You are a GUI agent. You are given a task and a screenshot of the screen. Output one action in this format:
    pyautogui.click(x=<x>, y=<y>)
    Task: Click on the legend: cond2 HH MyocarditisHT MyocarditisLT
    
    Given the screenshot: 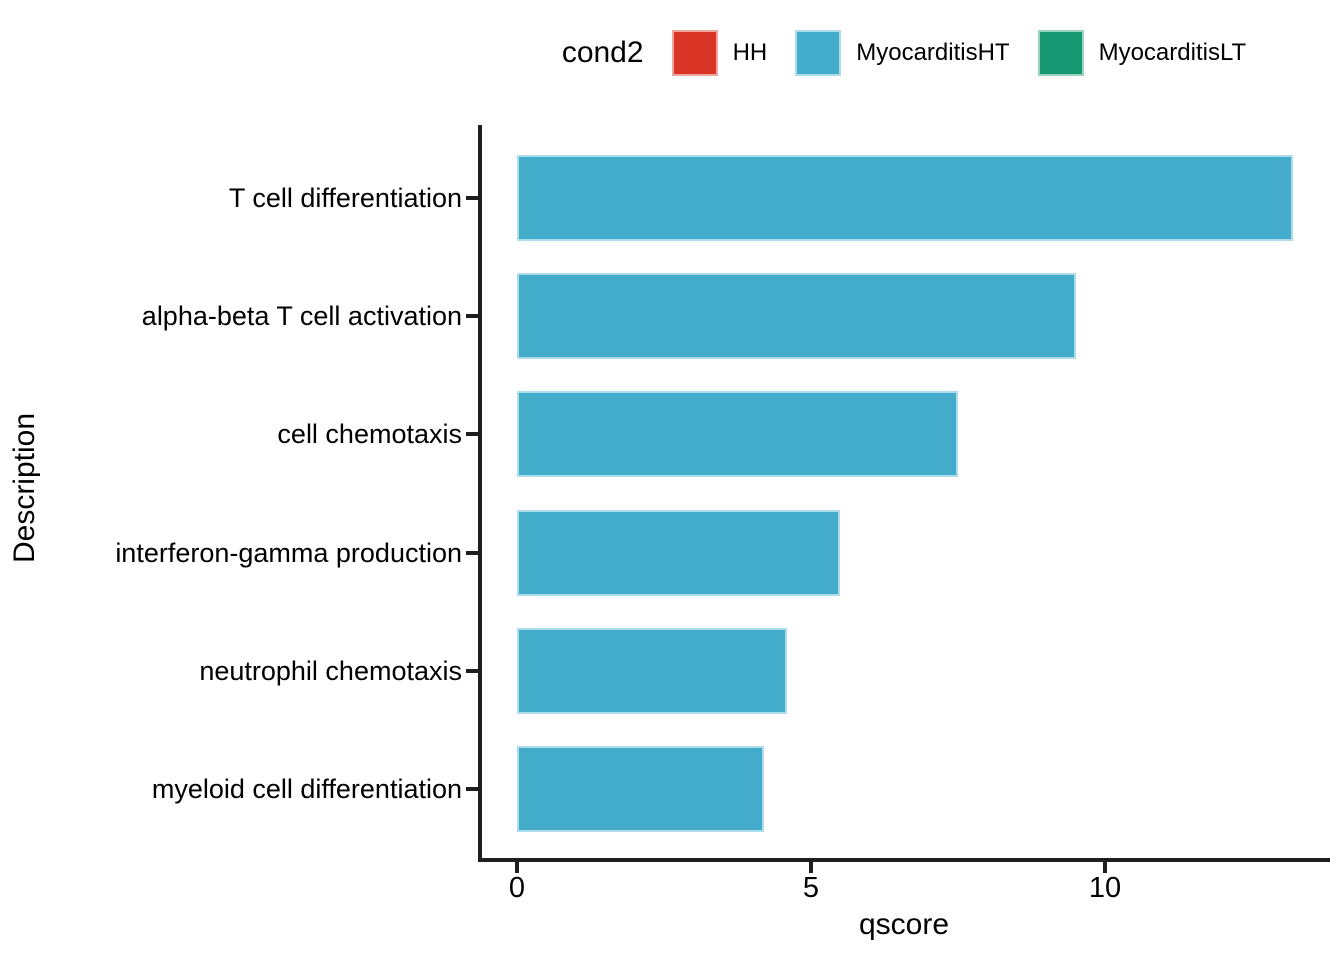 What is the action you would take?
    pyautogui.click(x=904, y=53)
    